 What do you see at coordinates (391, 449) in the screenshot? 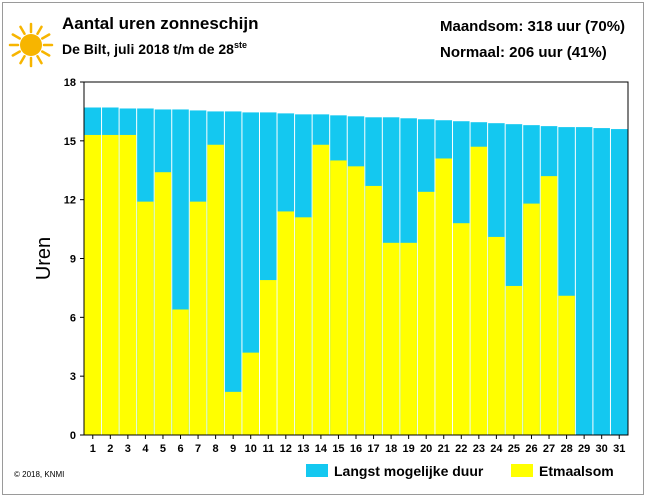
I see `x-tick-label: 18` at bounding box center [391, 449].